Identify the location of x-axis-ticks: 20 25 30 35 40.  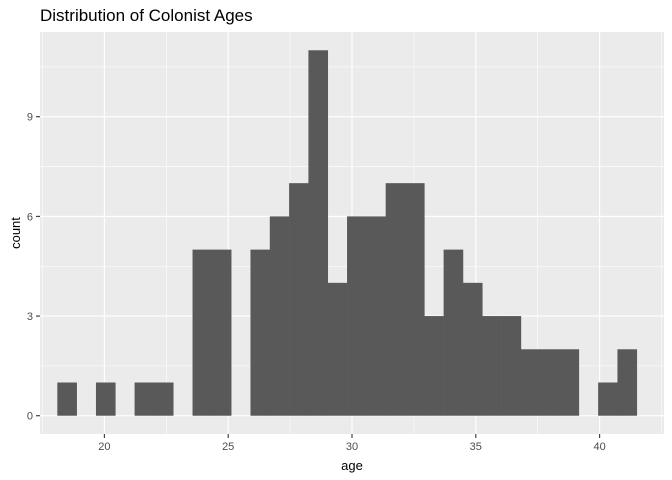
(352, 443).